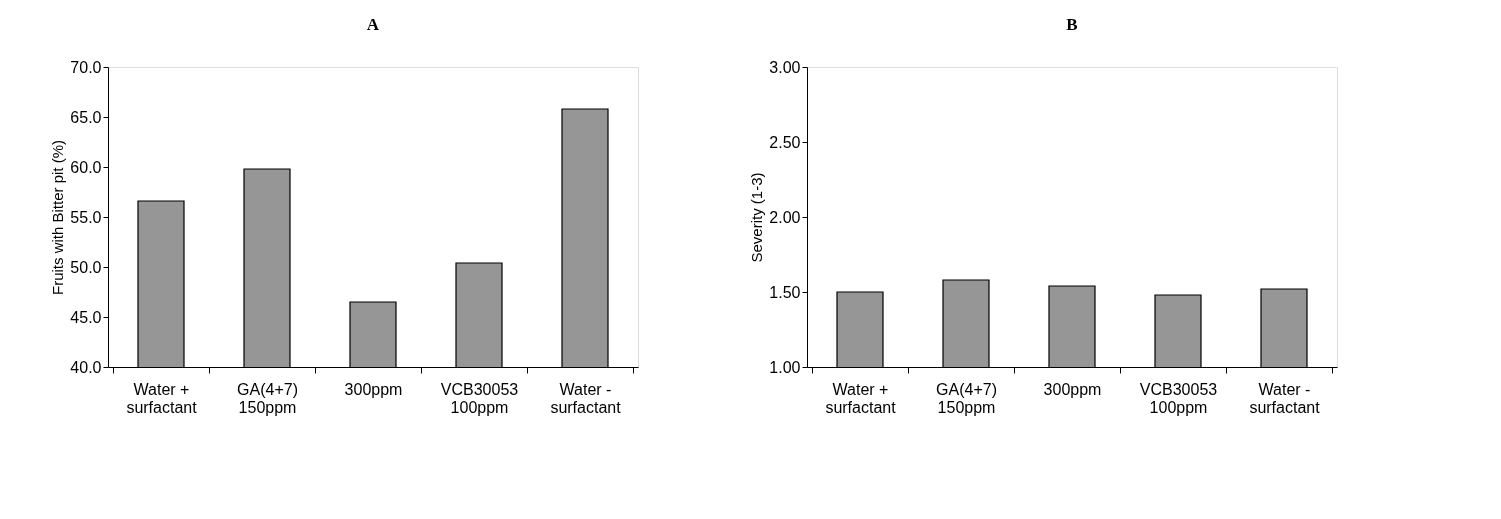 The height and width of the screenshot is (519, 1501). I want to click on y-tick-label: 60.0, so click(86, 167).